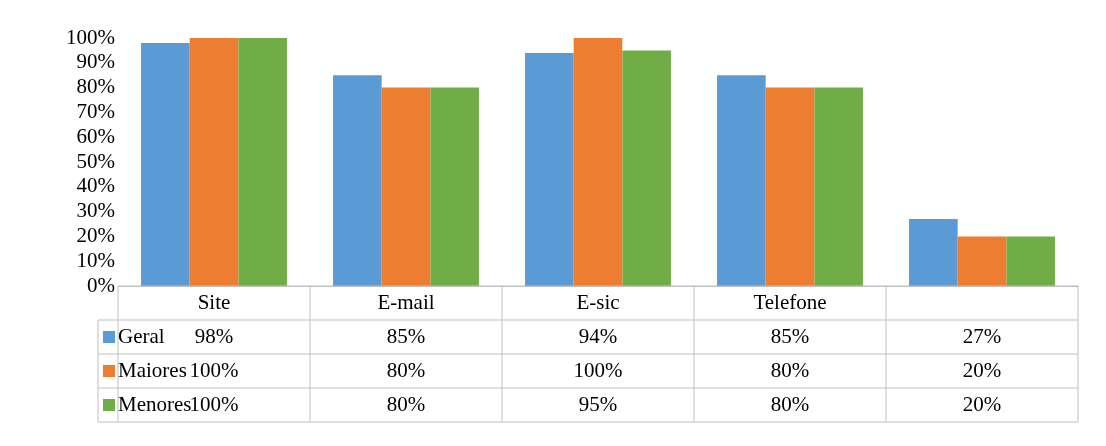 This screenshot has height=446, width=1106. I want to click on y-tick-label: 80%, so click(95, 86).